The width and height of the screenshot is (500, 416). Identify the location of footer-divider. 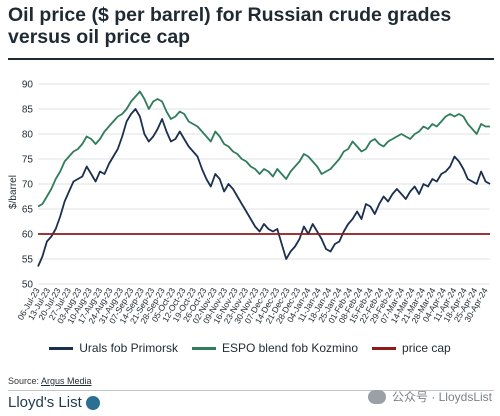
(251, 390).